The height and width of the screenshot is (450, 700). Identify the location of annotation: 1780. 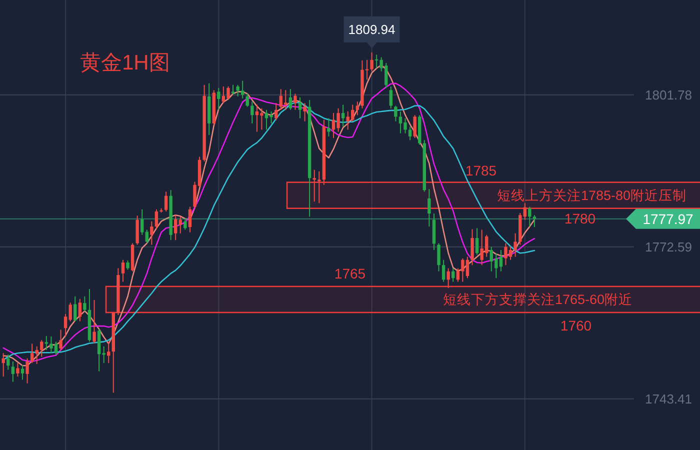
(580, 218).